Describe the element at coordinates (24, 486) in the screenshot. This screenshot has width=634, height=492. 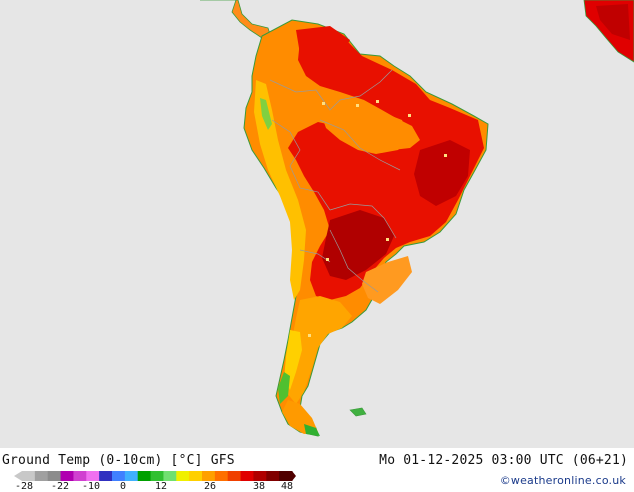
I see `scale-tick-label: -28` at that location.